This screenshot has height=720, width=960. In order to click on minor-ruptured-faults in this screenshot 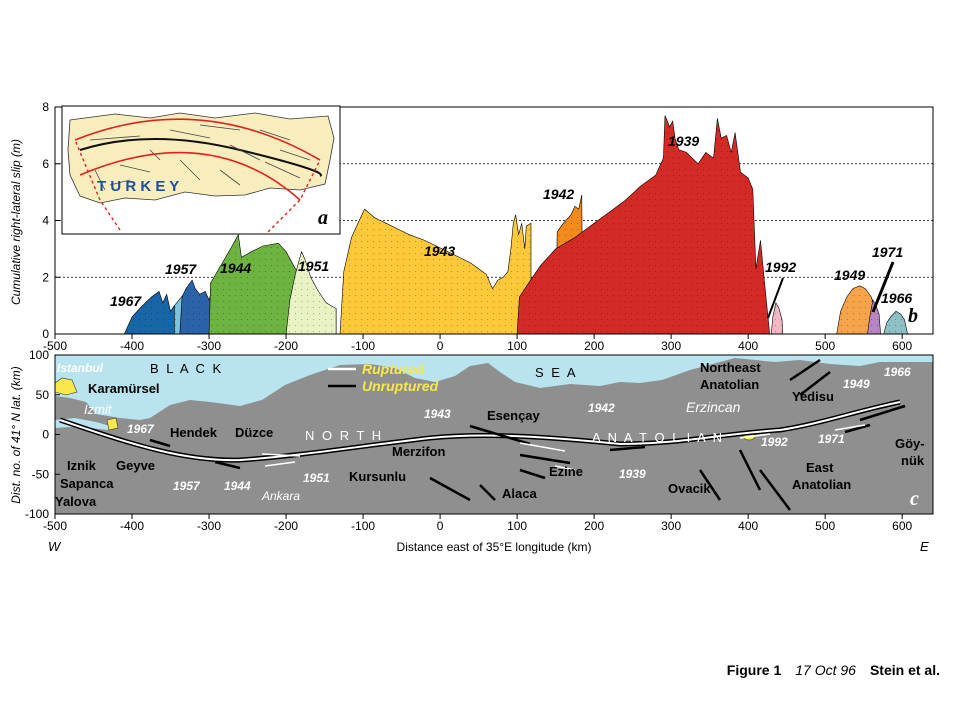, I will do `click(563, 447)`.